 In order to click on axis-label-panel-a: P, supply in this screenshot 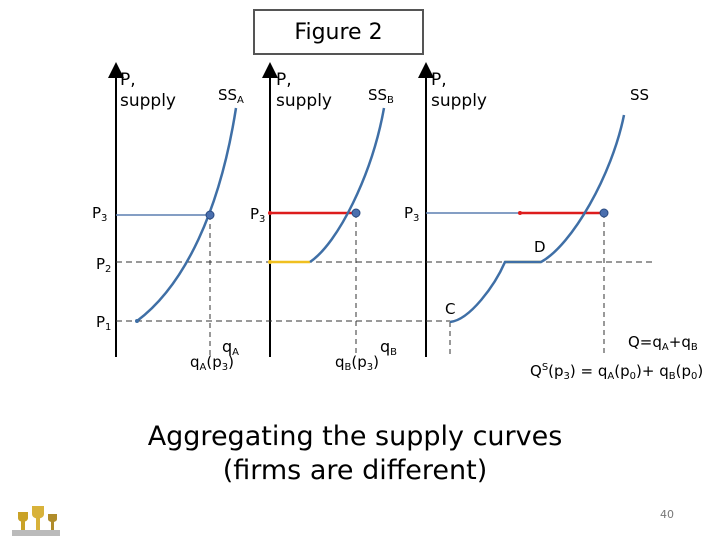, I will do `click(148, 90)`.